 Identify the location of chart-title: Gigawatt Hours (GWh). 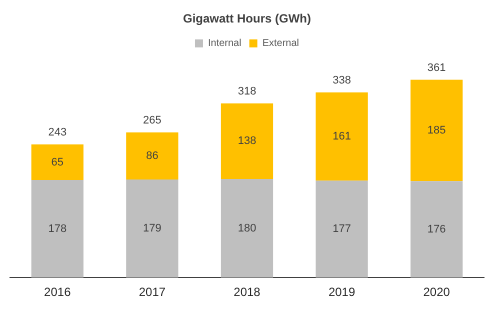
(247, 19).